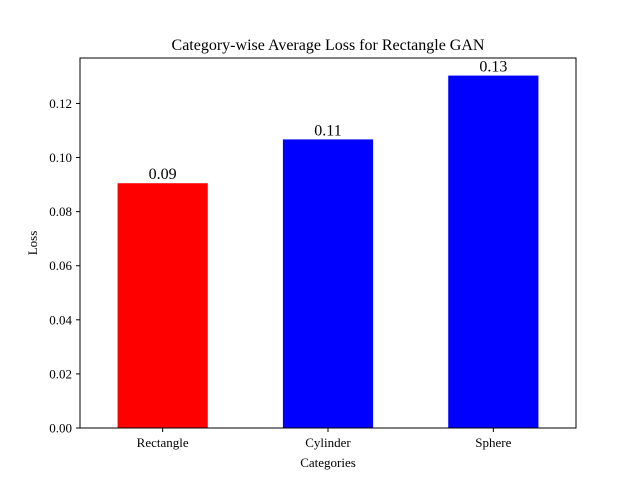  What do you see at coordinates (327, 130) in the screenshot?
I see `bar-value-label-cylinder: 0.11` at bounding box center [327, 130].